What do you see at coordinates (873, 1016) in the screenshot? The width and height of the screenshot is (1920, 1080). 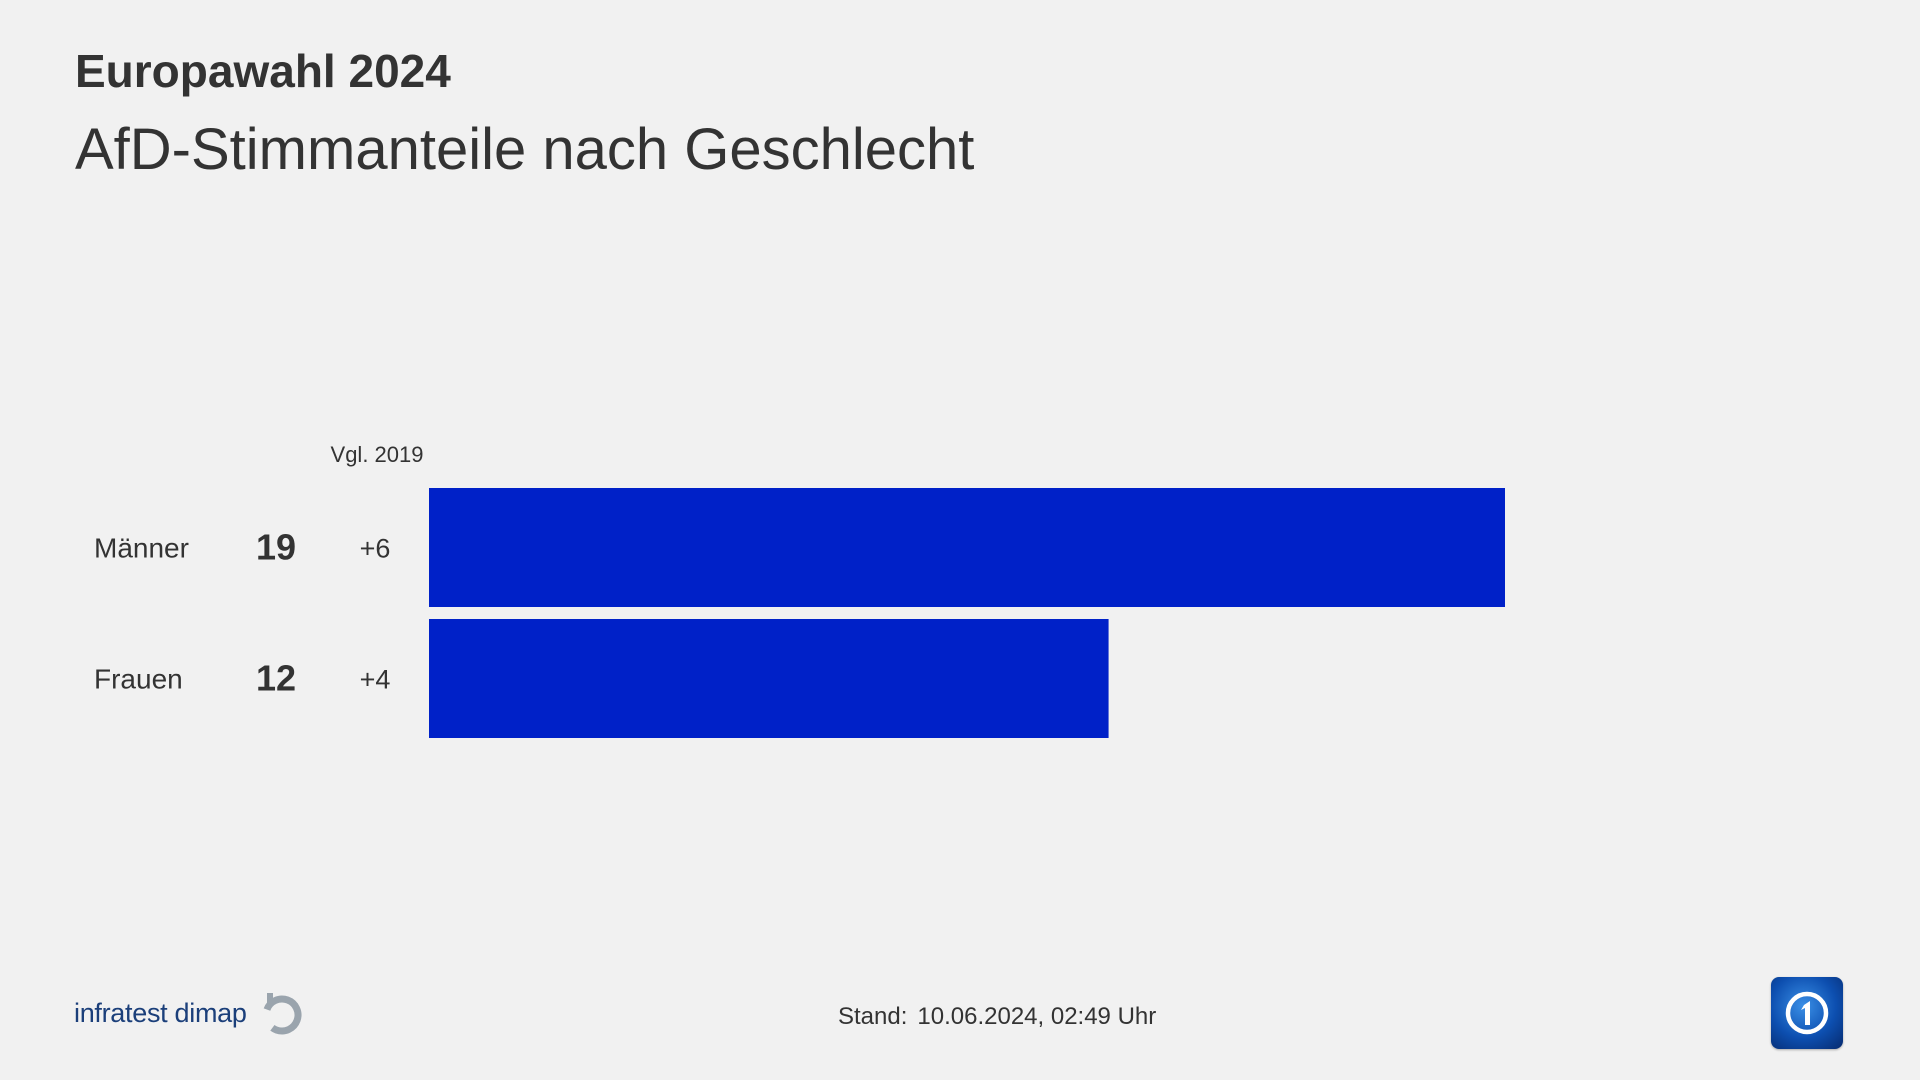 I see `stand-label: Stand:` at bounding box center [873, 1016].